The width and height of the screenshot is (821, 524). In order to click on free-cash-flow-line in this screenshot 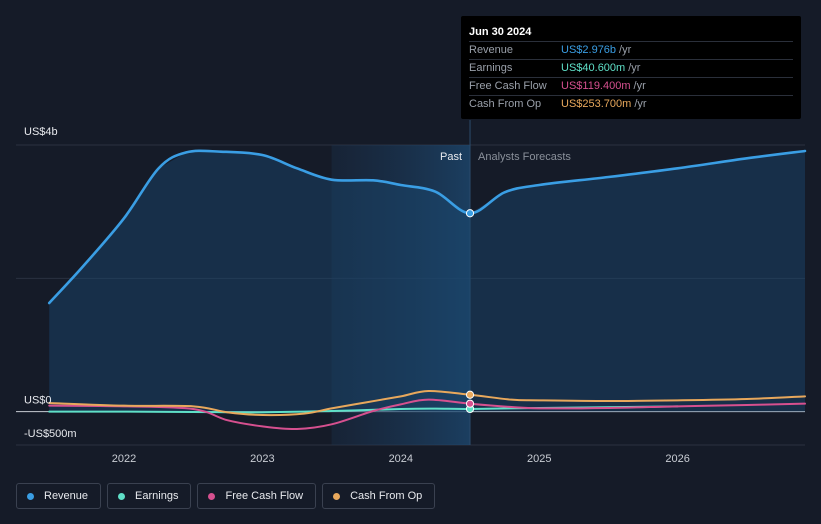, I will do `click(427, 414)`.